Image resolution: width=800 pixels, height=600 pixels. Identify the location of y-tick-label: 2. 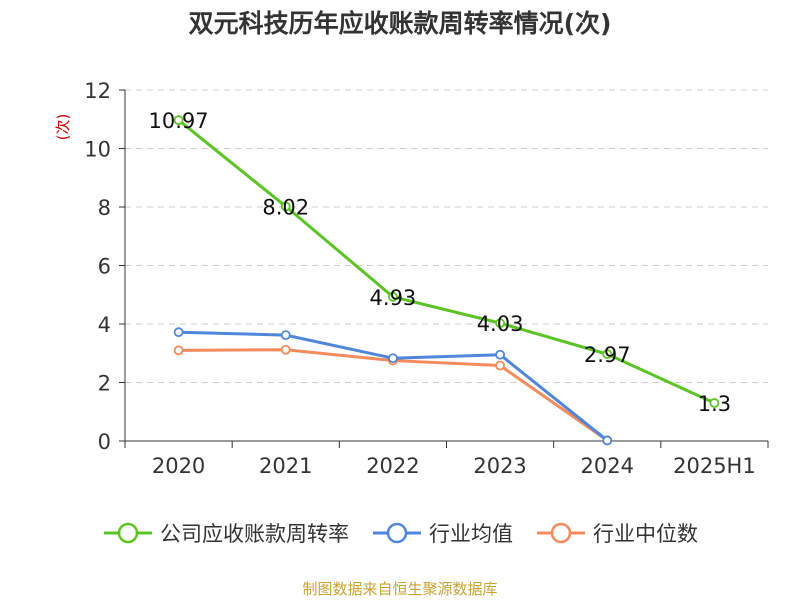
(104, 384).